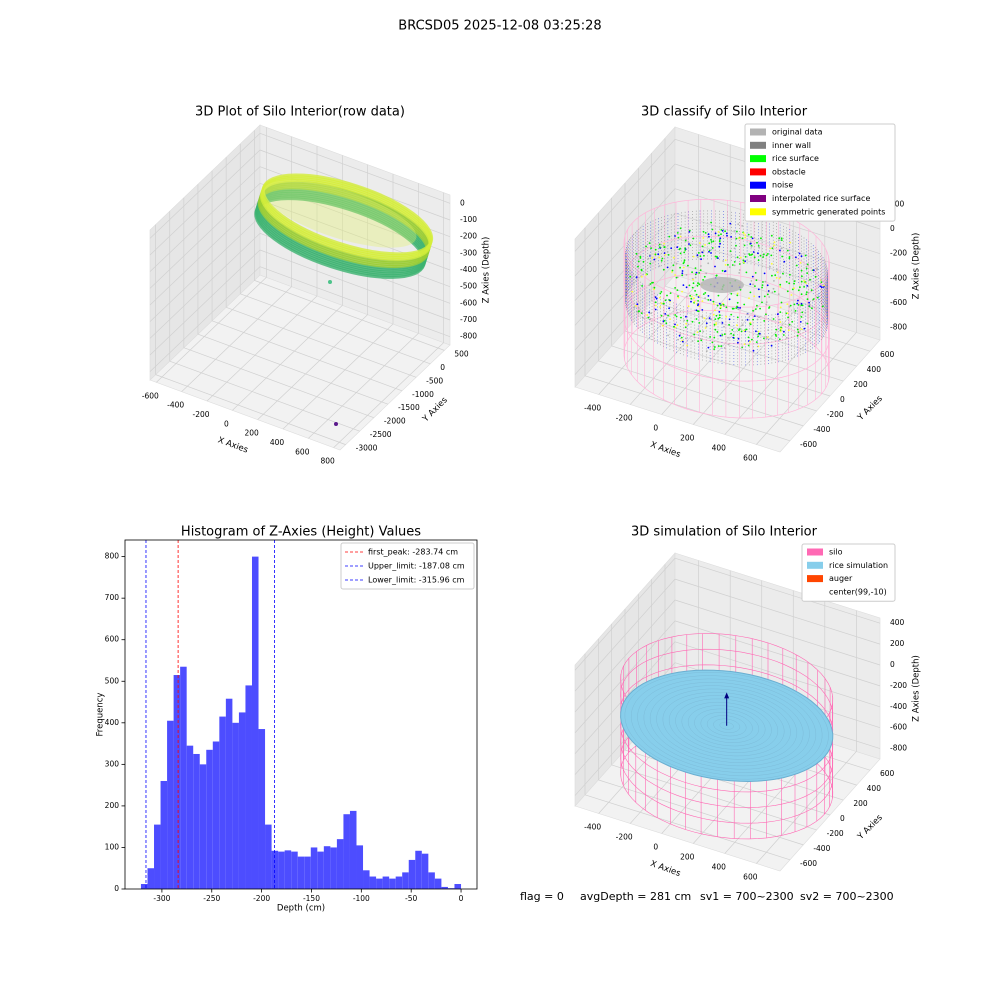 The image size is (1000, 1000). What do you see at coordinates (434, 380) in the screenshot?
I see `y-tick-label: -500` at bounding box center [434, 380].